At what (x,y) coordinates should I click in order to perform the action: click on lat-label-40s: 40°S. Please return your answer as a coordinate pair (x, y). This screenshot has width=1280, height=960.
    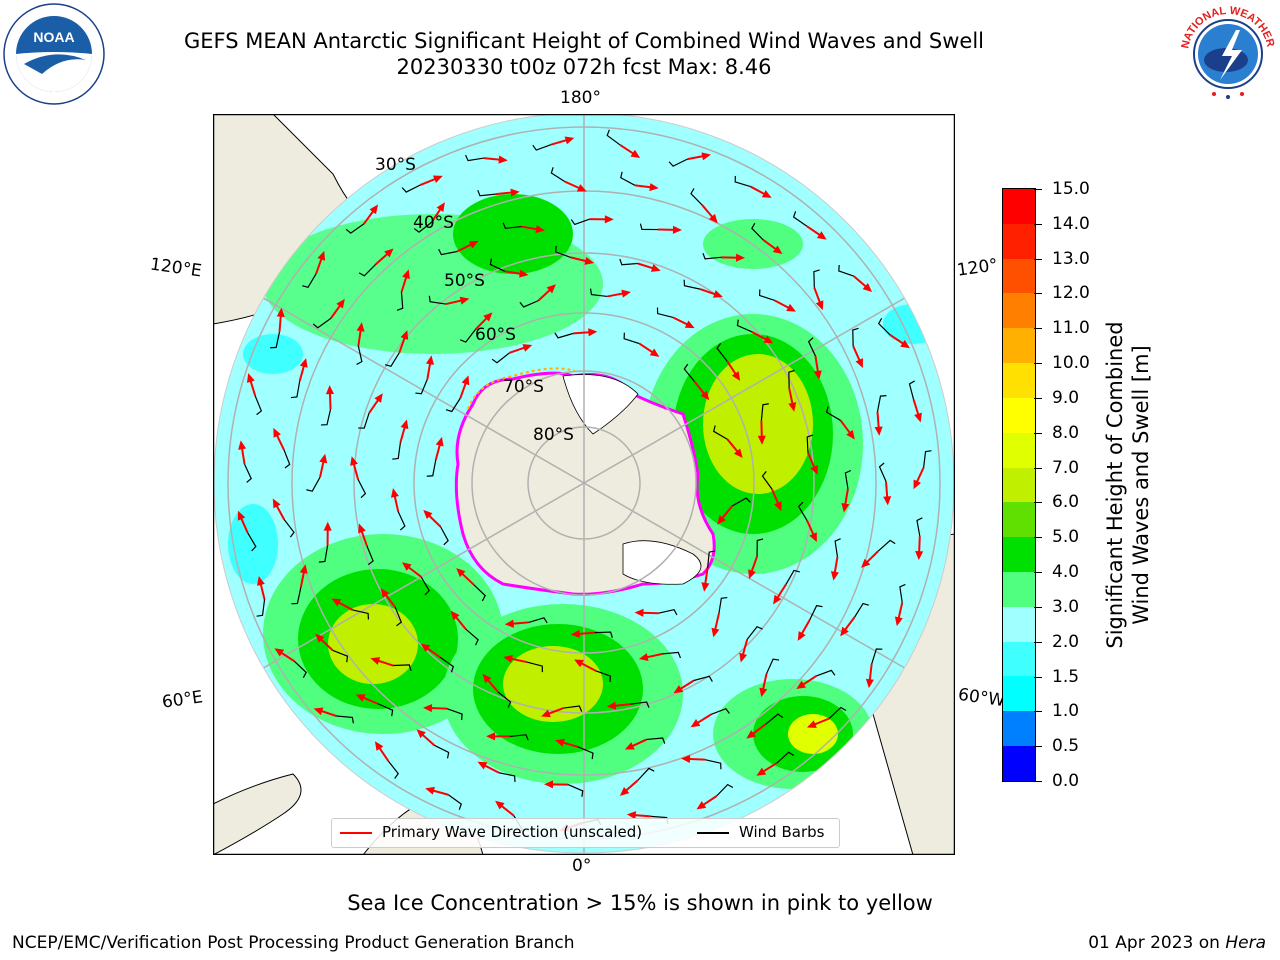
    Looking at the image, I should click on (433, 223).